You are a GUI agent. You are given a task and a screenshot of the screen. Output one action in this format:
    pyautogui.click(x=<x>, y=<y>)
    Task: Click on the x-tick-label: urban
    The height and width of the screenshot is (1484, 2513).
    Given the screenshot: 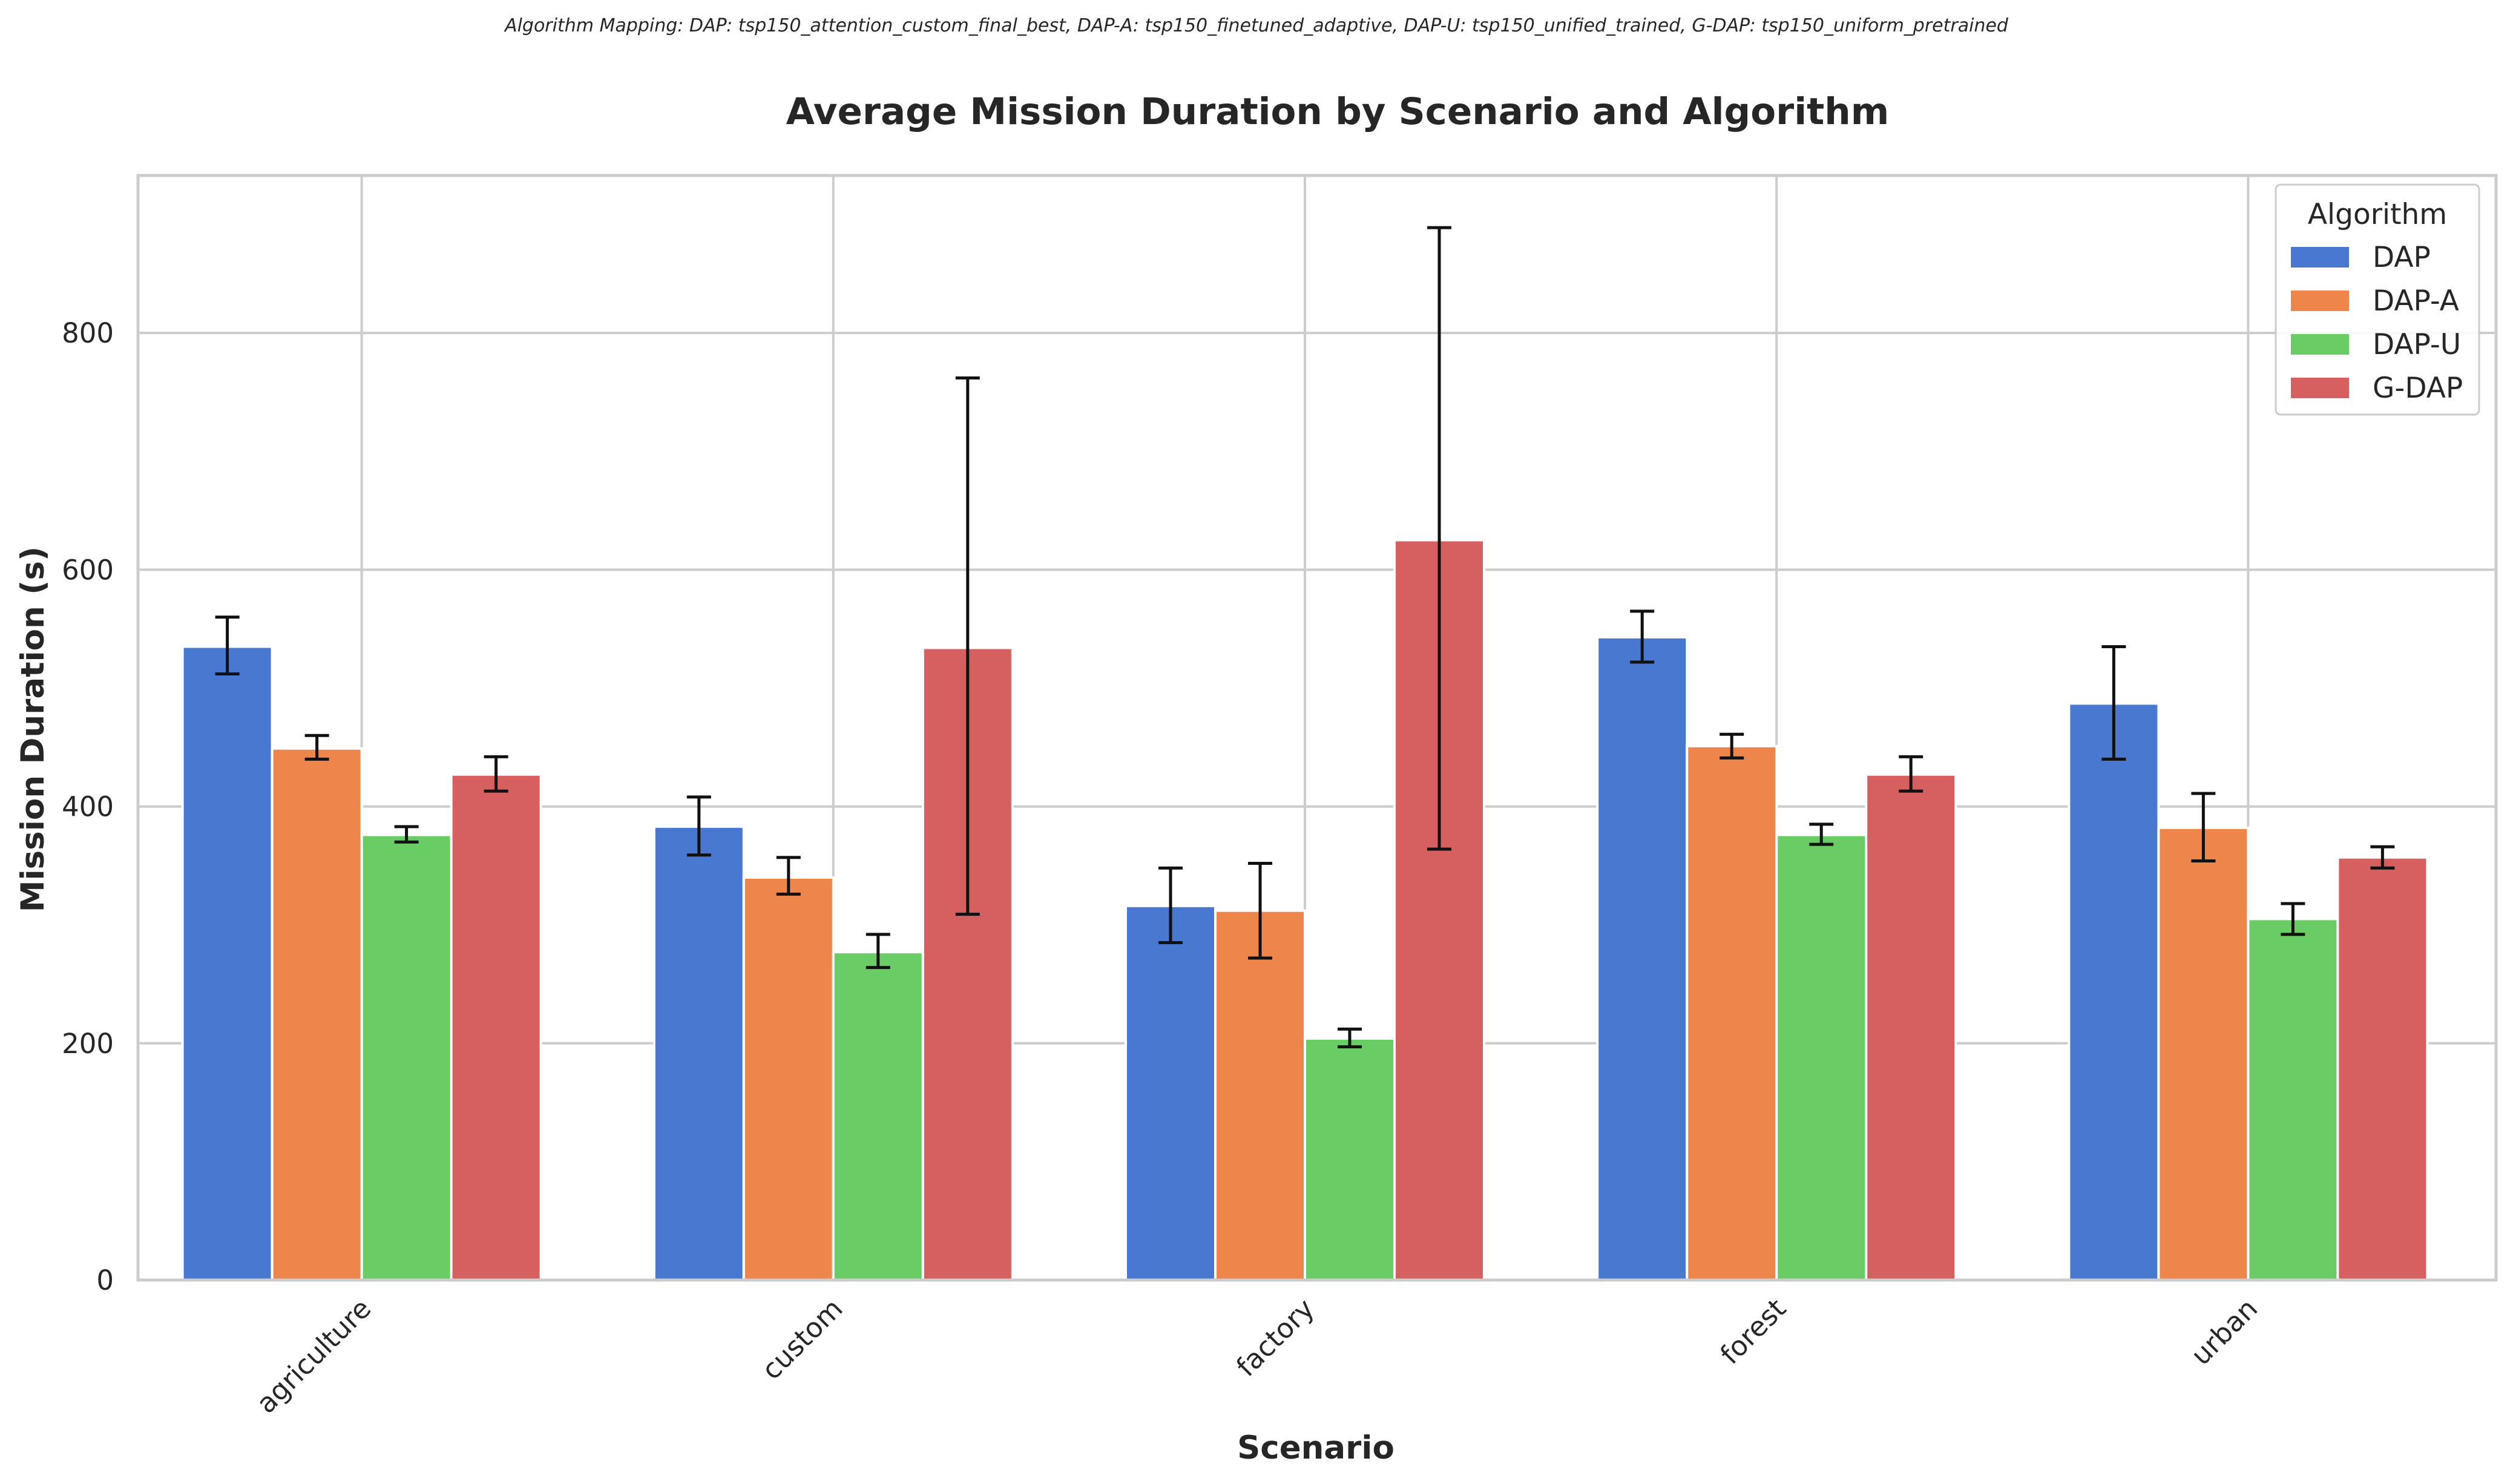 What is the action you would take?
    pyautogui.click(x=2224, y=1332)
    